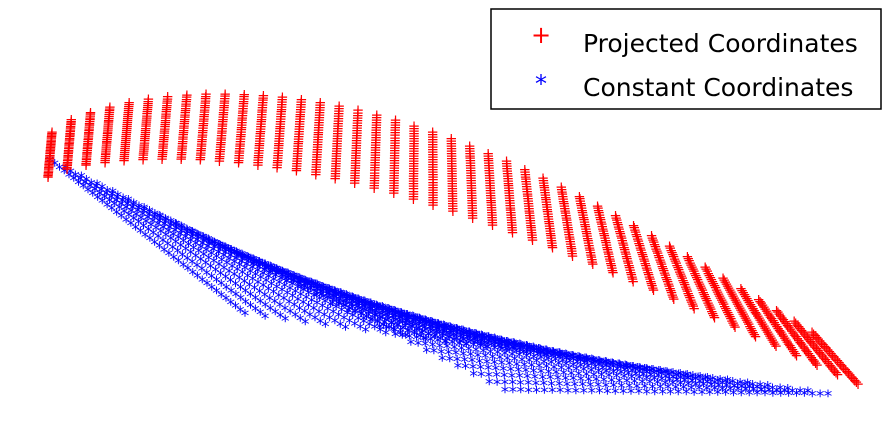  What do you see at coordinates (541, 84) in the screenshot?
I see `legend-marker-constant: *` at bounding box center [541, 84].